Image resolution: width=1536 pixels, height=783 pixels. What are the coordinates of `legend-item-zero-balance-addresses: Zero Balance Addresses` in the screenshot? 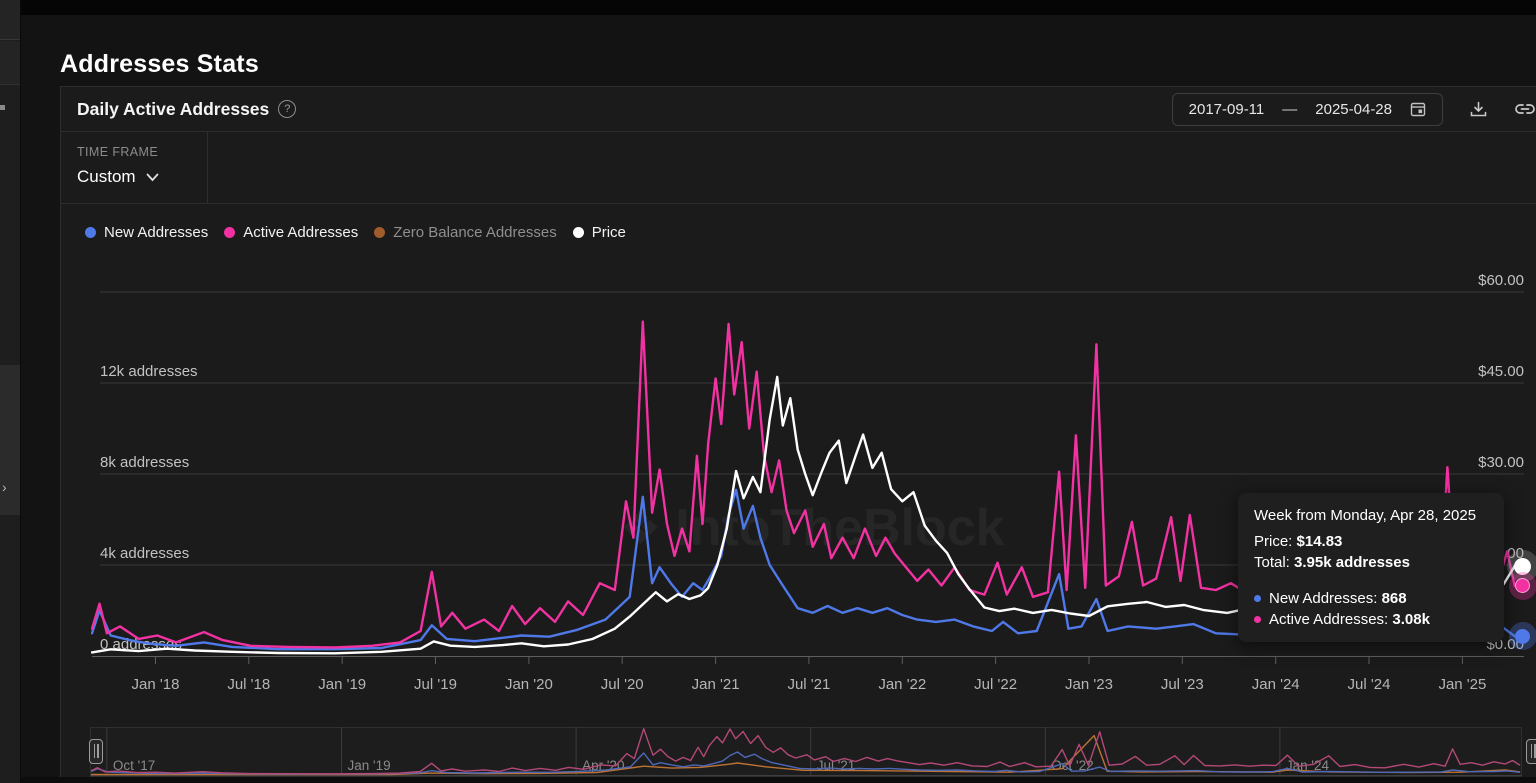 It's located at (465, 232).